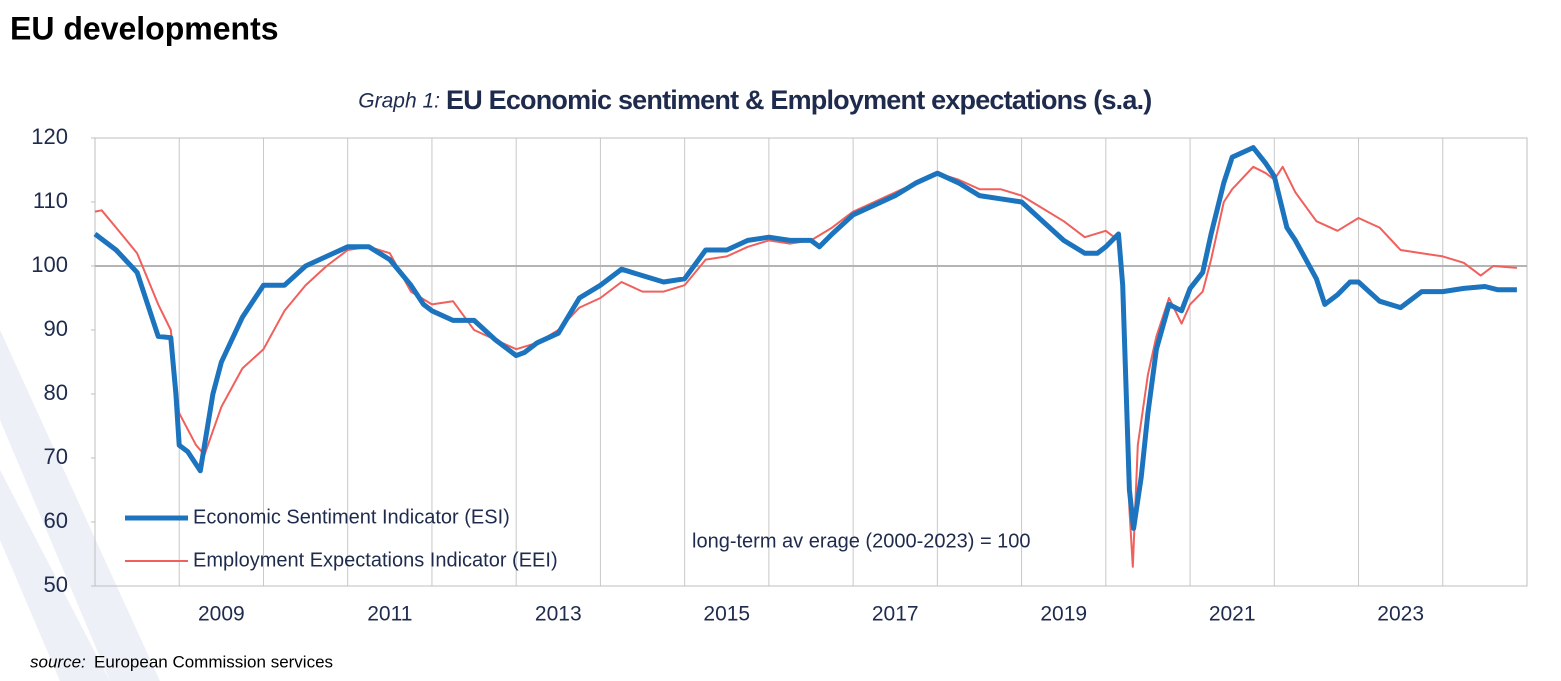 This screenshot has width=1561, height=681. I want to click on x-tick-label: 2023, so click(1400, 614).